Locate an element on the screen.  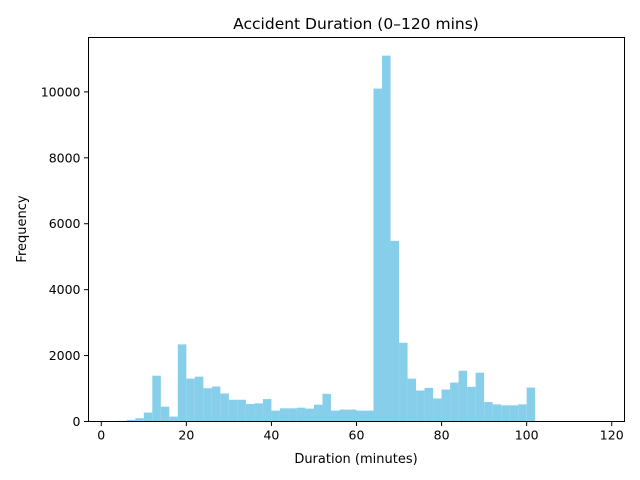
x-tick-label: 100 is located at coordinates (527, 435).